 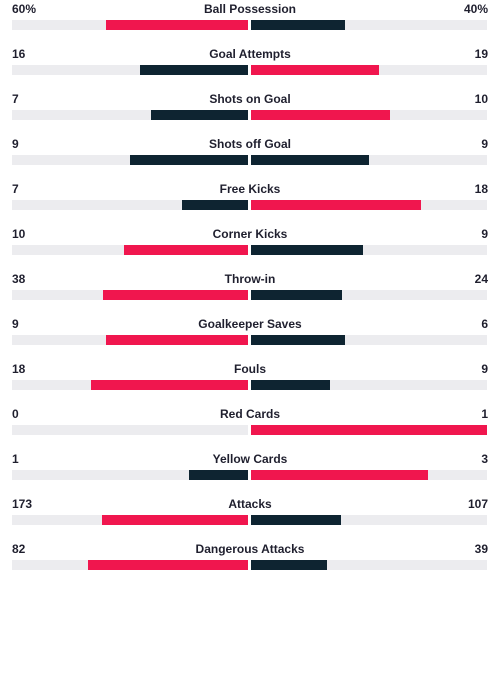 I want to click on stat-label: Goal Attempts, so click(x=250, y=54).